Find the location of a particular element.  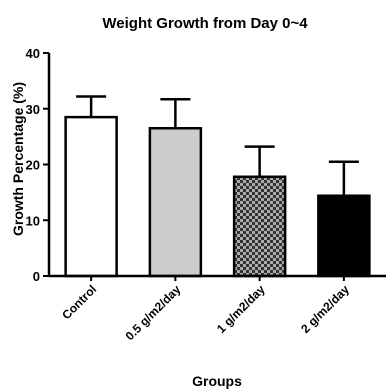

y-tick-label: 0 is located at coordinates (36, 276).